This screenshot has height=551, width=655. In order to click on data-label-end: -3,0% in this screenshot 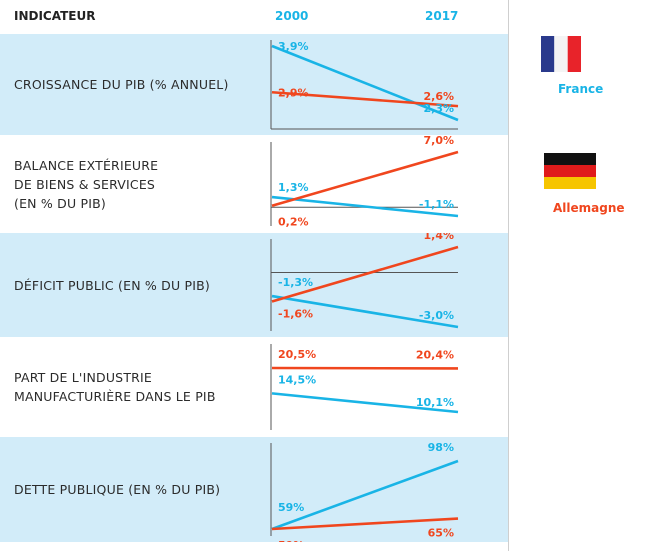, I will do `click(436, 315)`.